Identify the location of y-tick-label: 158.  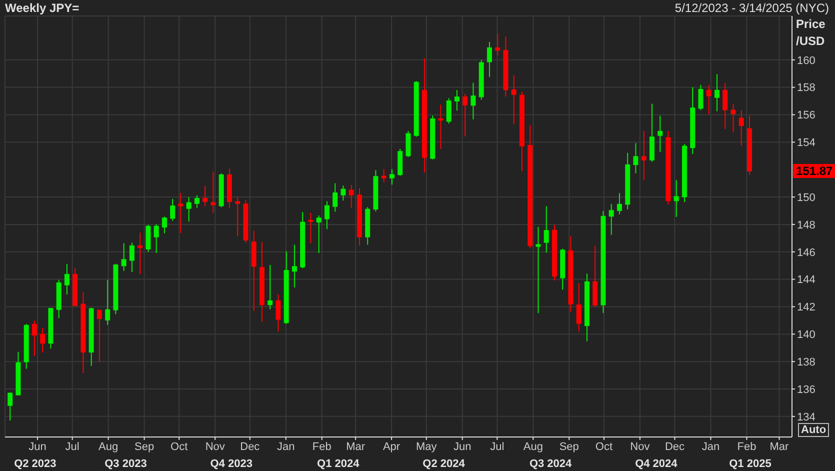
(806, 88).